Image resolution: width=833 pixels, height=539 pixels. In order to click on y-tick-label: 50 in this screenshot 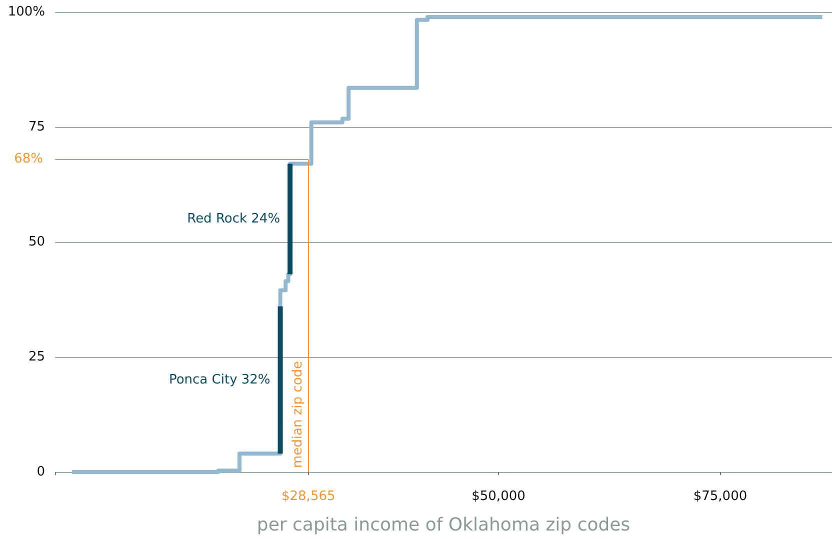, I will do `click(36, 242)`.